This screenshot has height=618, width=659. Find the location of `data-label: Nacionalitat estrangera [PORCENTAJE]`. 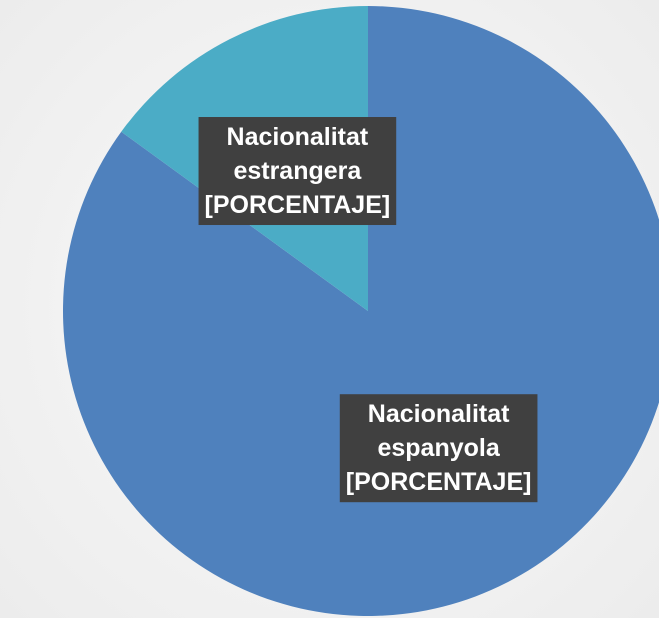

data-label: Nacionalitat estrangera [PORCENTAJE] is located at coordinates (297, 171).